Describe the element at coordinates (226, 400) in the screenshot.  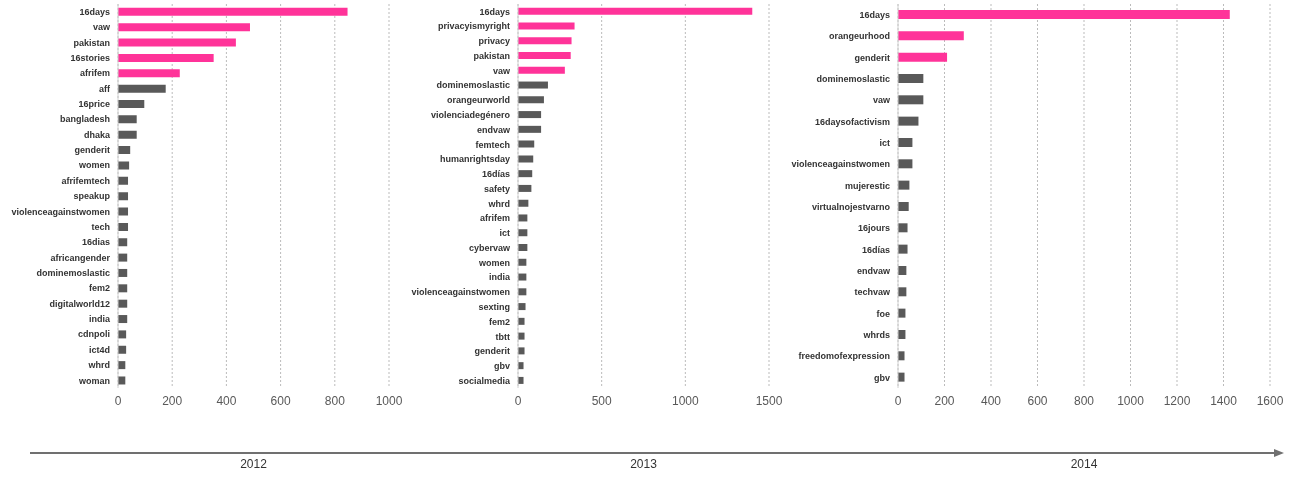
I see `x-tick-label: 400` at that location.